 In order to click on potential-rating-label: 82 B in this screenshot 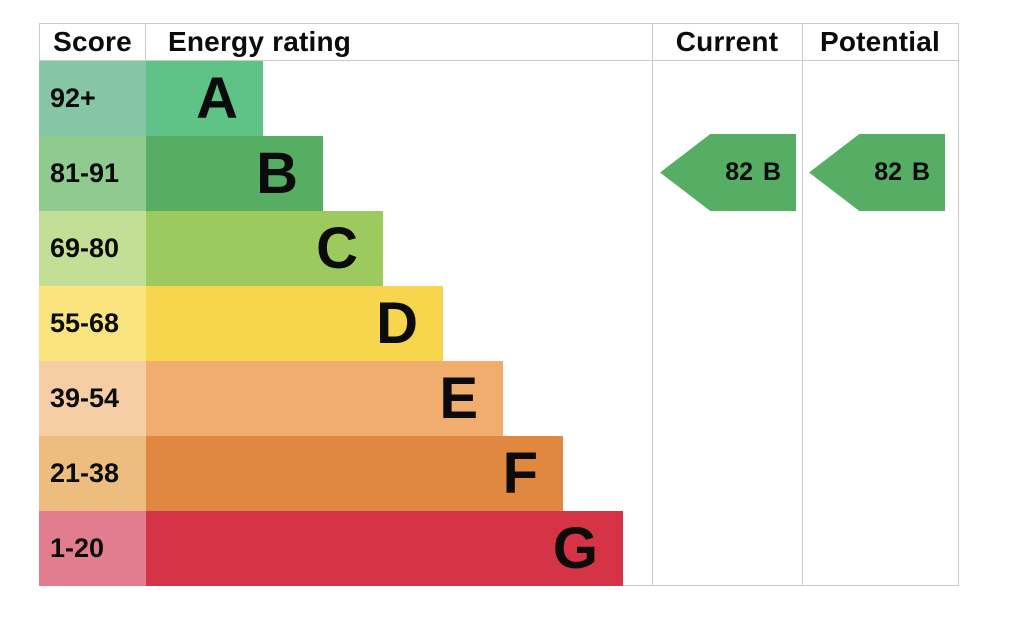, I will do `click(902, 172)`.